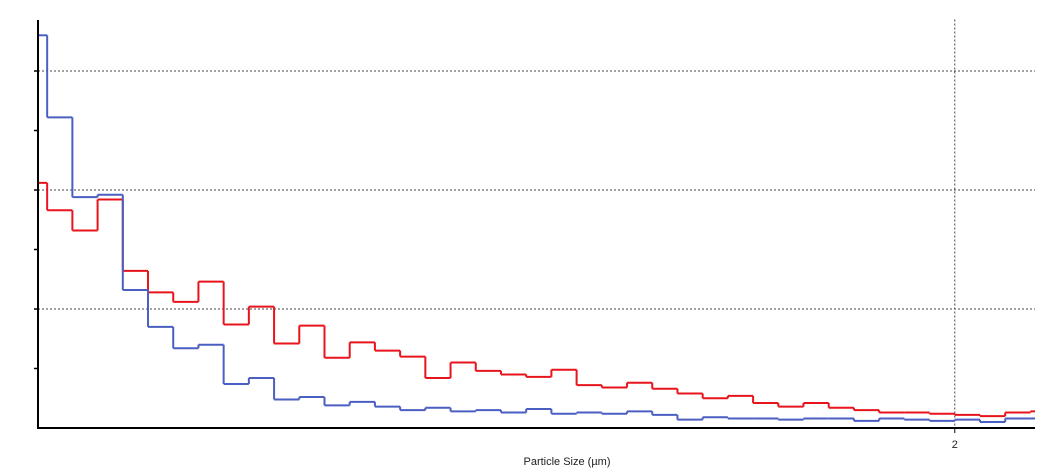 Image resolution: width=1052 pixels, height=472 pixels. Describe the element at coordinates (955, 445) in the screenshot. I see `x-tick-label: 2` at that location.